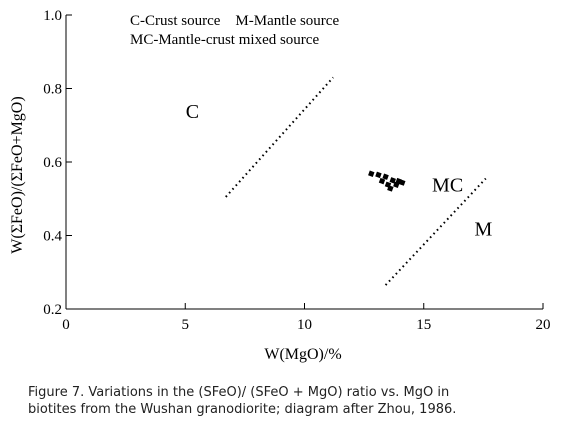 The image size is (565, 438). What do you see at coordinates (52, 163) in the screenshot?
I see `y-tick-label: 0.6` at bounding box center [52, 163].